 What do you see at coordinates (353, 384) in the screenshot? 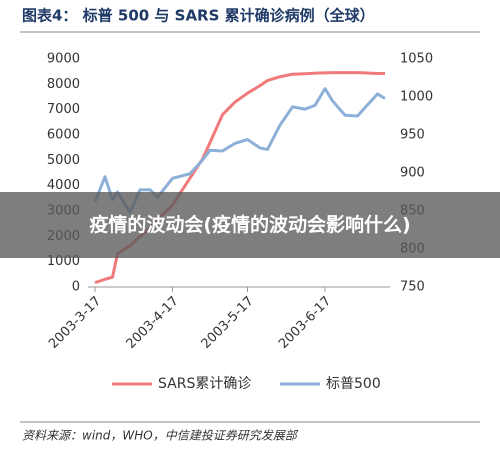
I see `legend-label: 标普500` at bounding box center [353, 384].